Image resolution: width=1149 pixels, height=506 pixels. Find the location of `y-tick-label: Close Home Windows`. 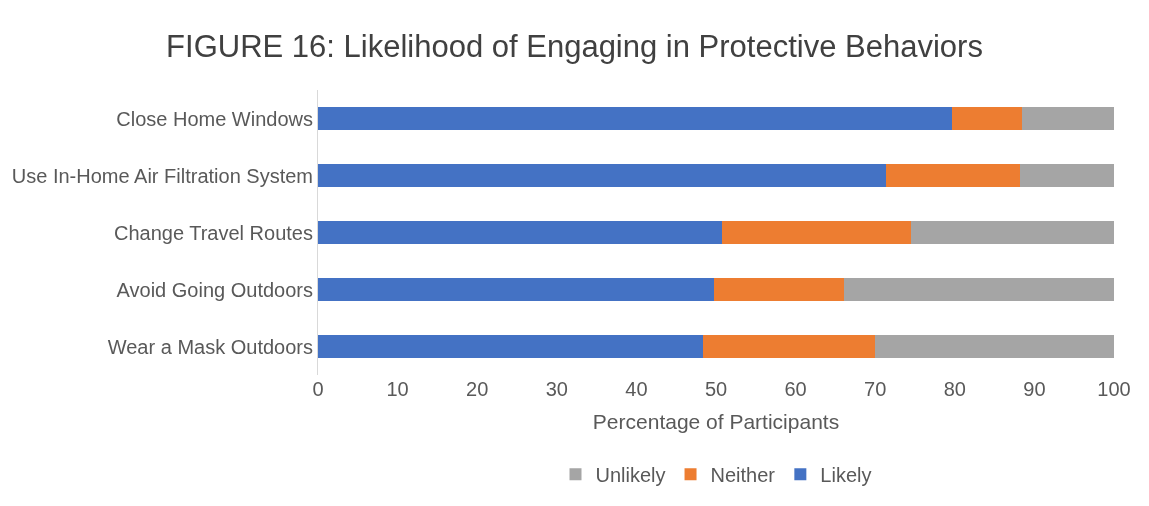

y-tick-label: Close Home Windows is located at coordinates (214, 118).